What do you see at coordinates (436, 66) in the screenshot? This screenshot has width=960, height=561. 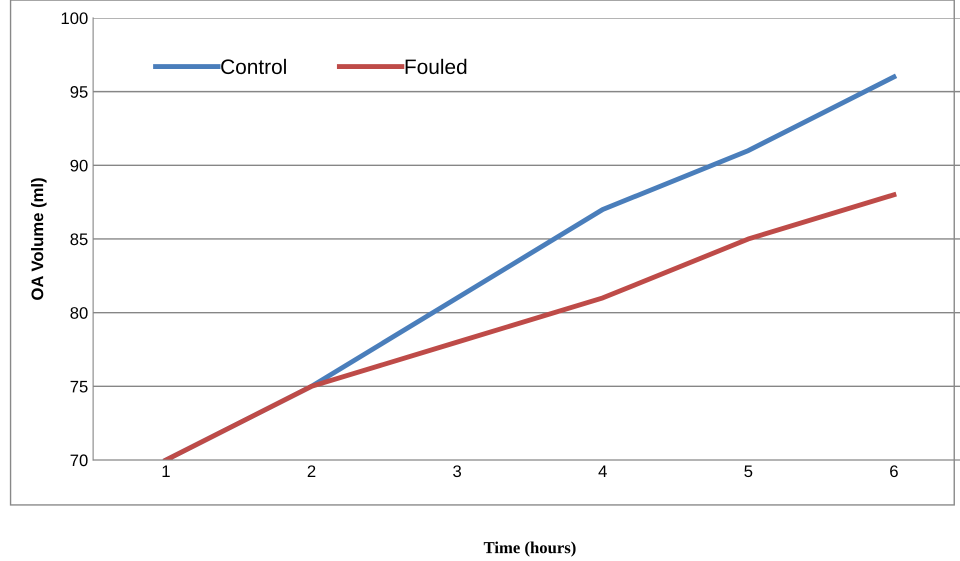 I see `legend-label: Fouled` at bounding box center [436, 66].